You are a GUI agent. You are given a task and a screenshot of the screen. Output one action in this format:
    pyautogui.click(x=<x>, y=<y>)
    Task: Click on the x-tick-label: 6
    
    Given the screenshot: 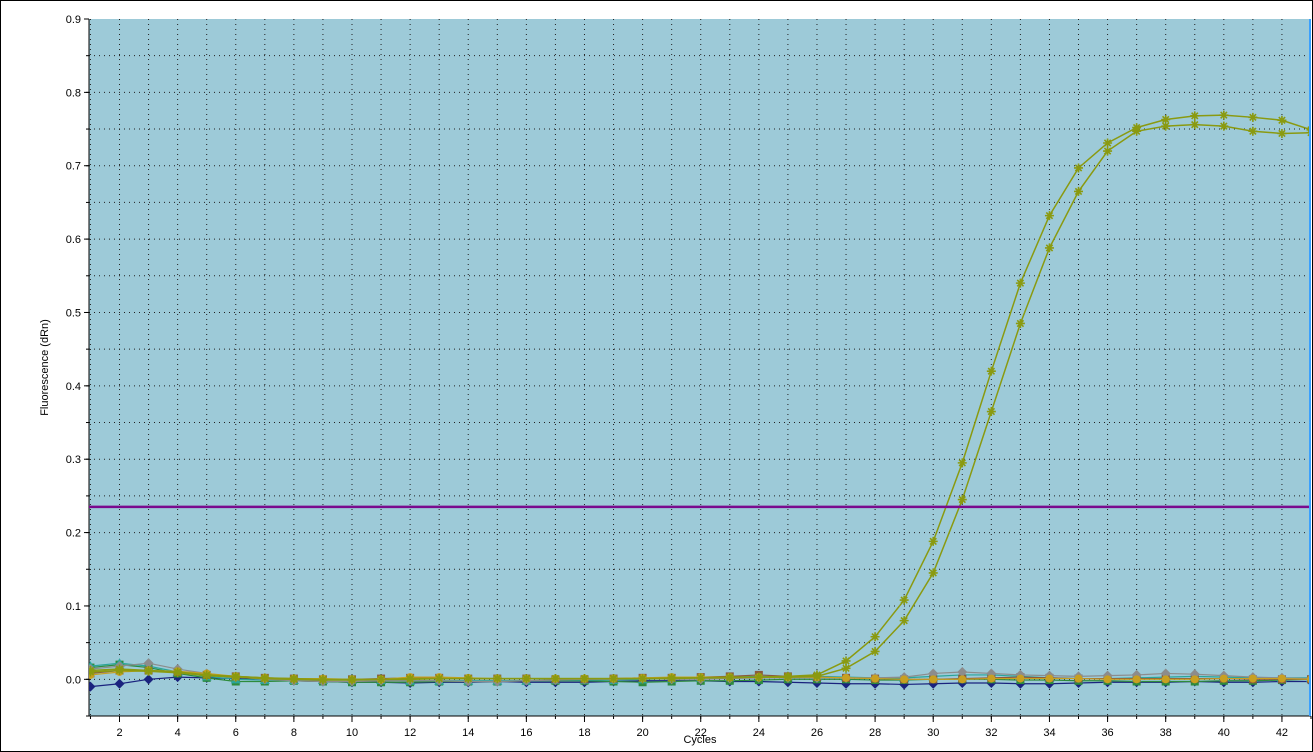 What is the action you would take?
    pyautogui.click(x=236, y=733)
    